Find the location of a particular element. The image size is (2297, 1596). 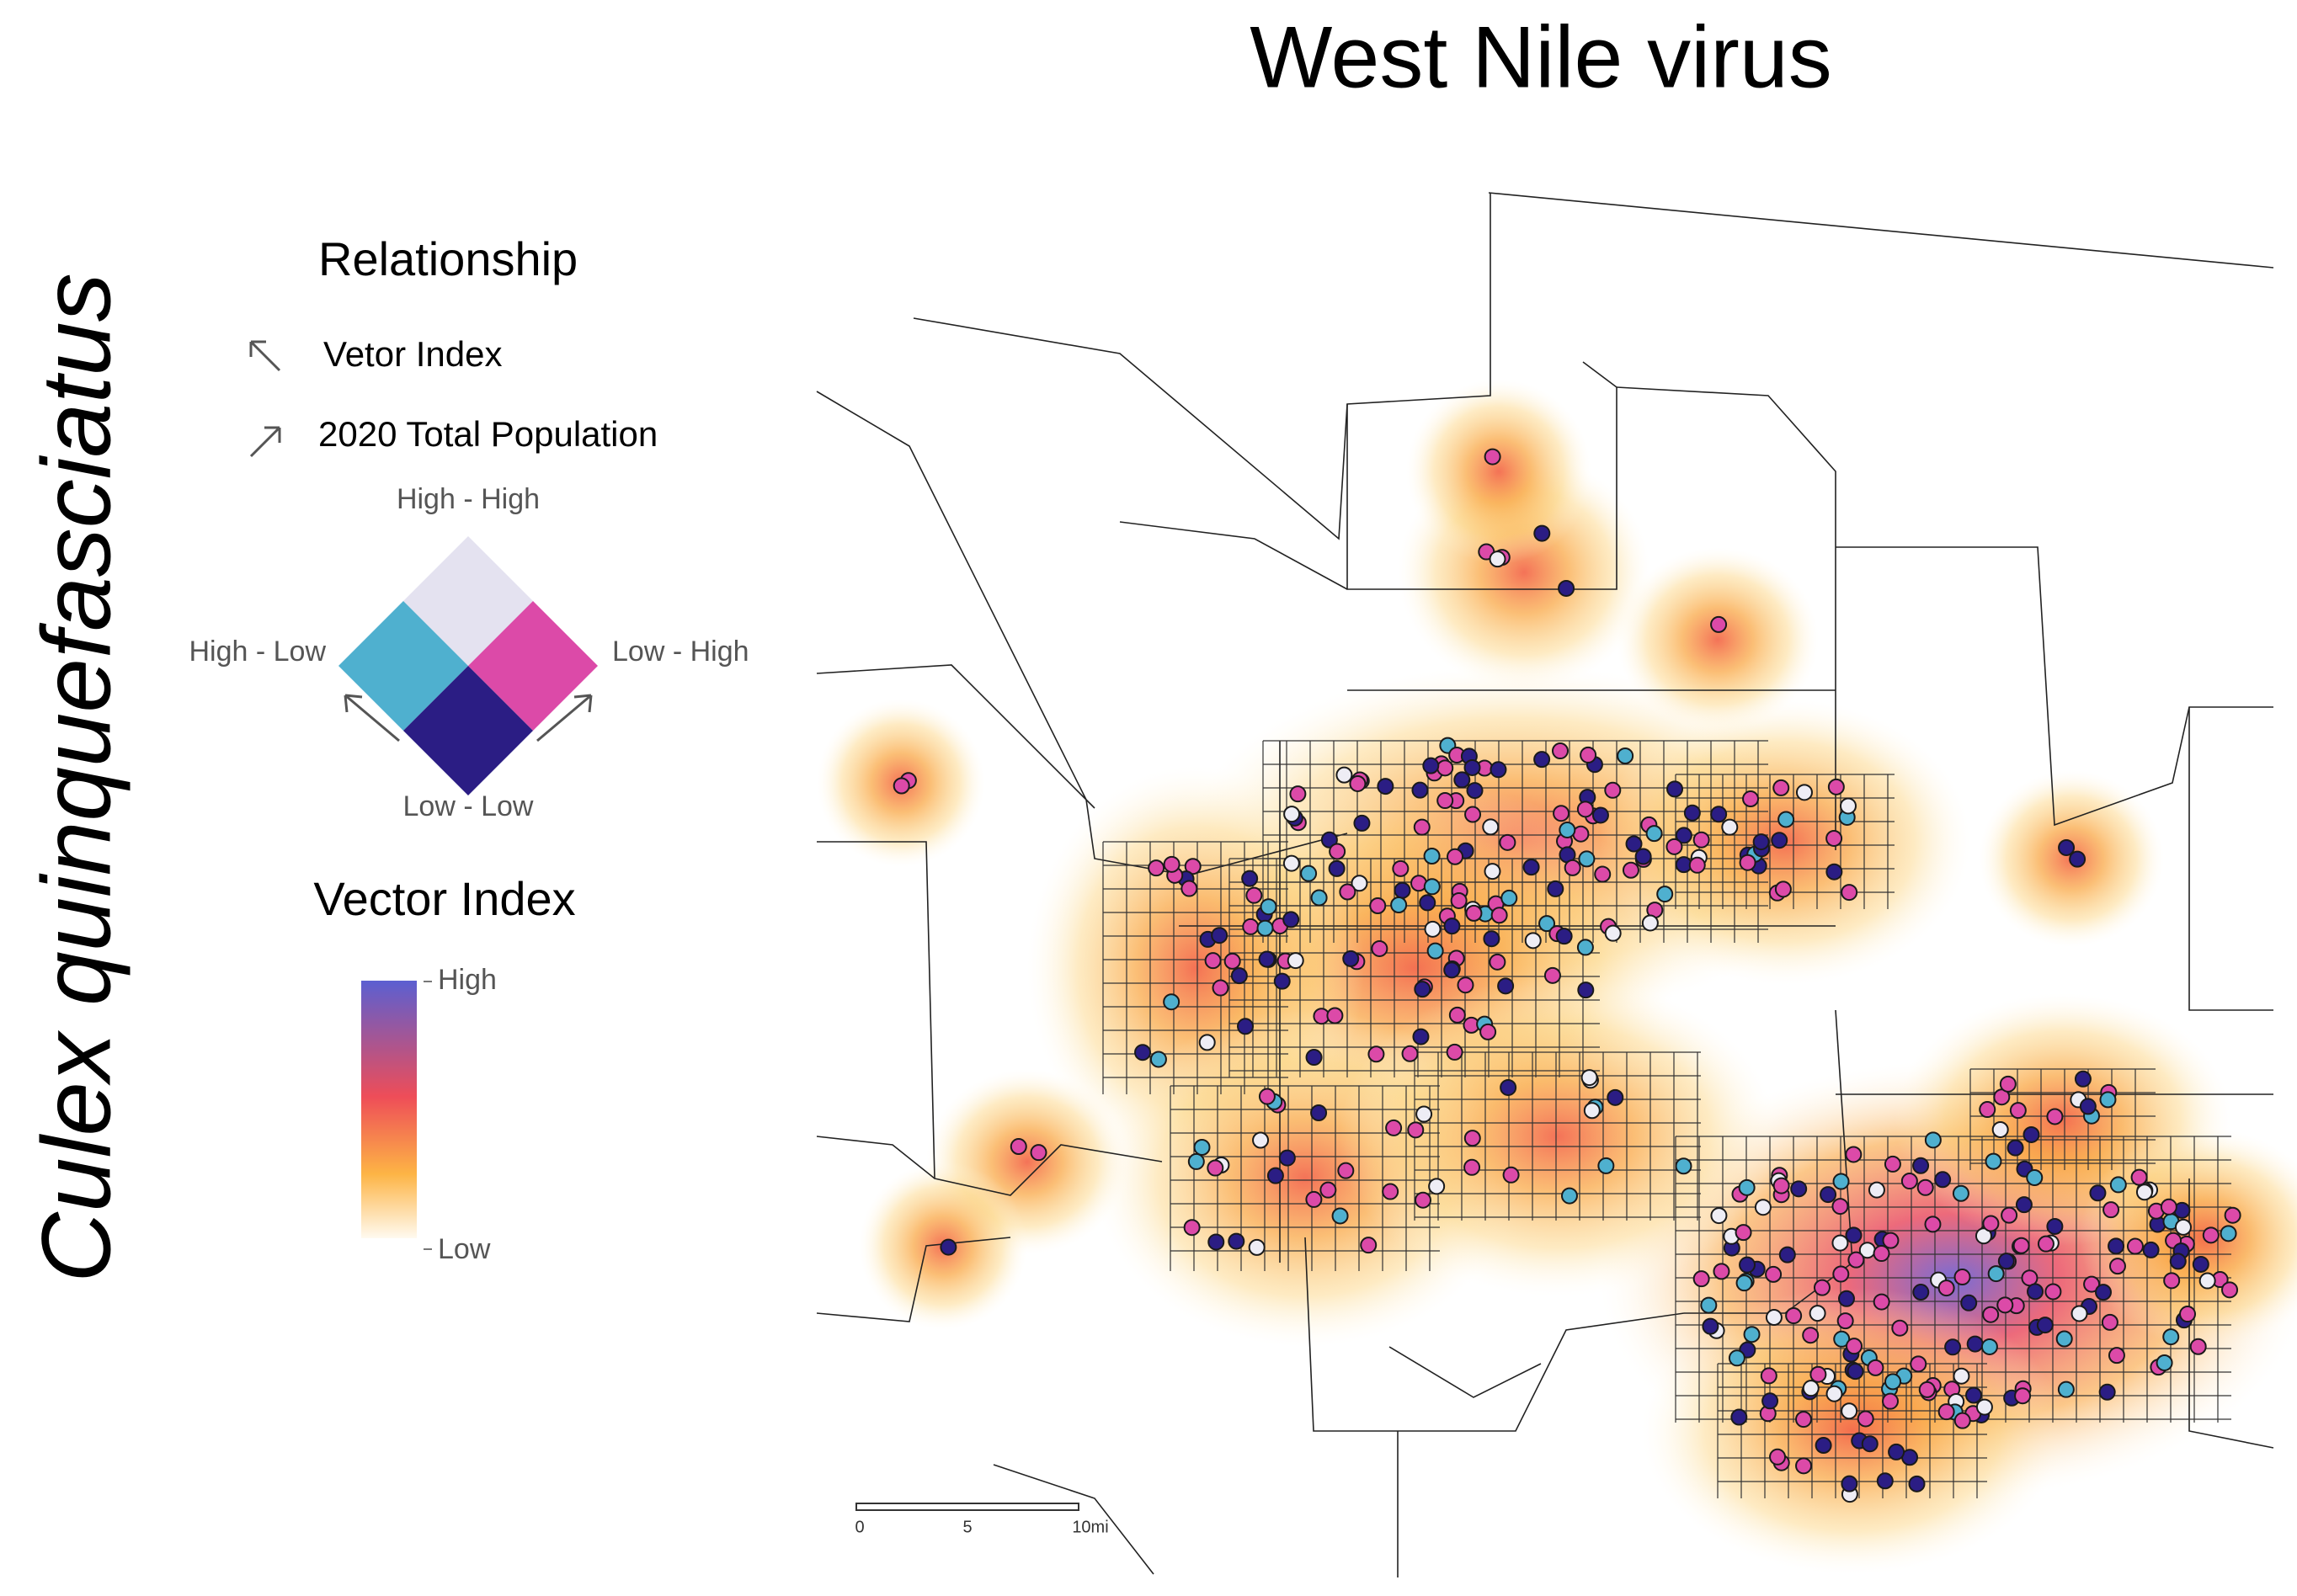

arrow-label: Vetor Index is located at coordinates (412, 354).